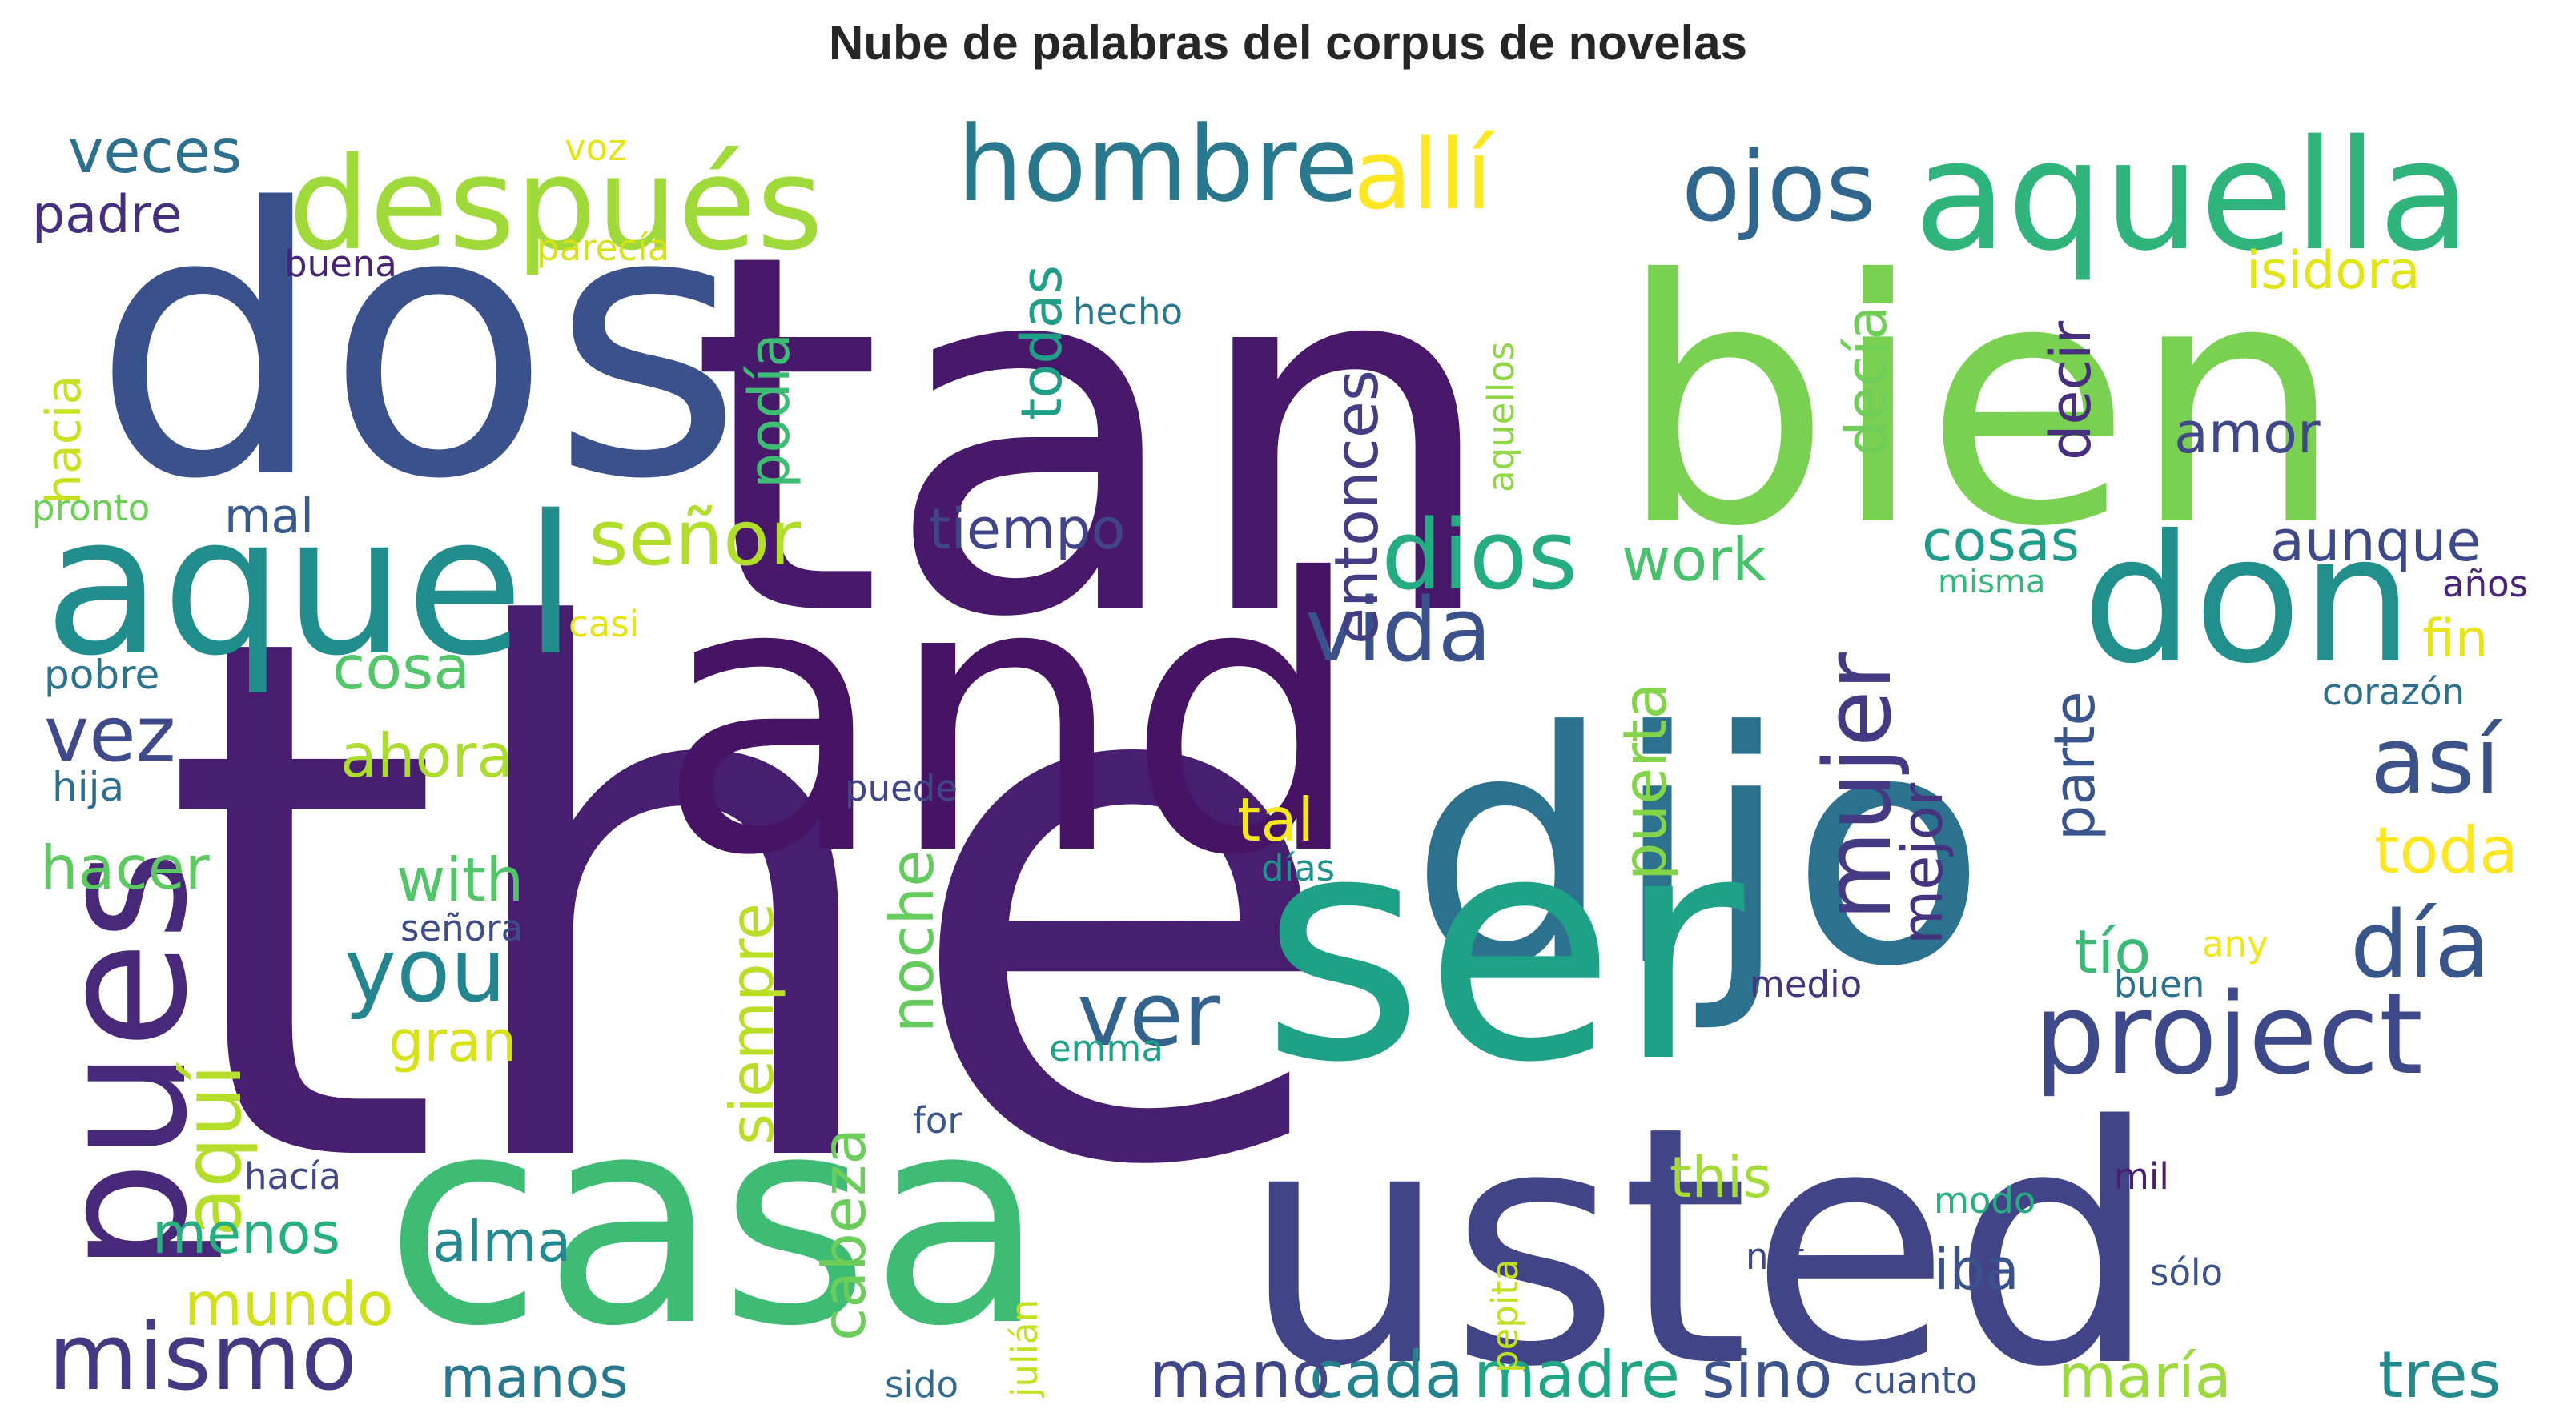 The width and height of the screenshot is (2576, 1417). I want to click on word-86: any, so click(2235, 944).